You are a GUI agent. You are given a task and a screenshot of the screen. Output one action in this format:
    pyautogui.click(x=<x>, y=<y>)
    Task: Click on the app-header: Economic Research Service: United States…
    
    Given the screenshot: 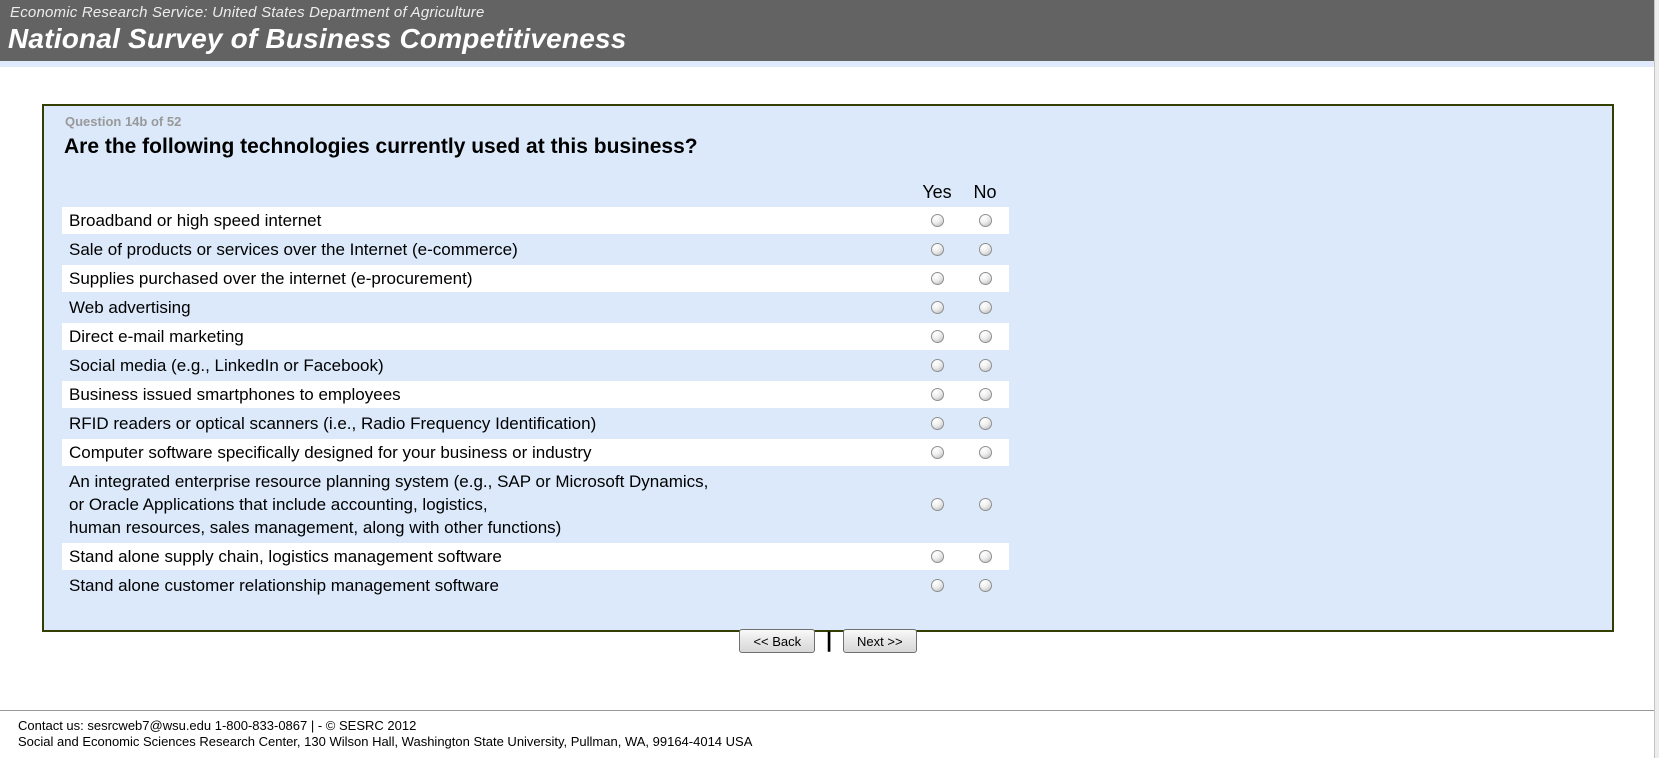 What is the action you would take?
    pyautogui.click(x=829, y=30)
    